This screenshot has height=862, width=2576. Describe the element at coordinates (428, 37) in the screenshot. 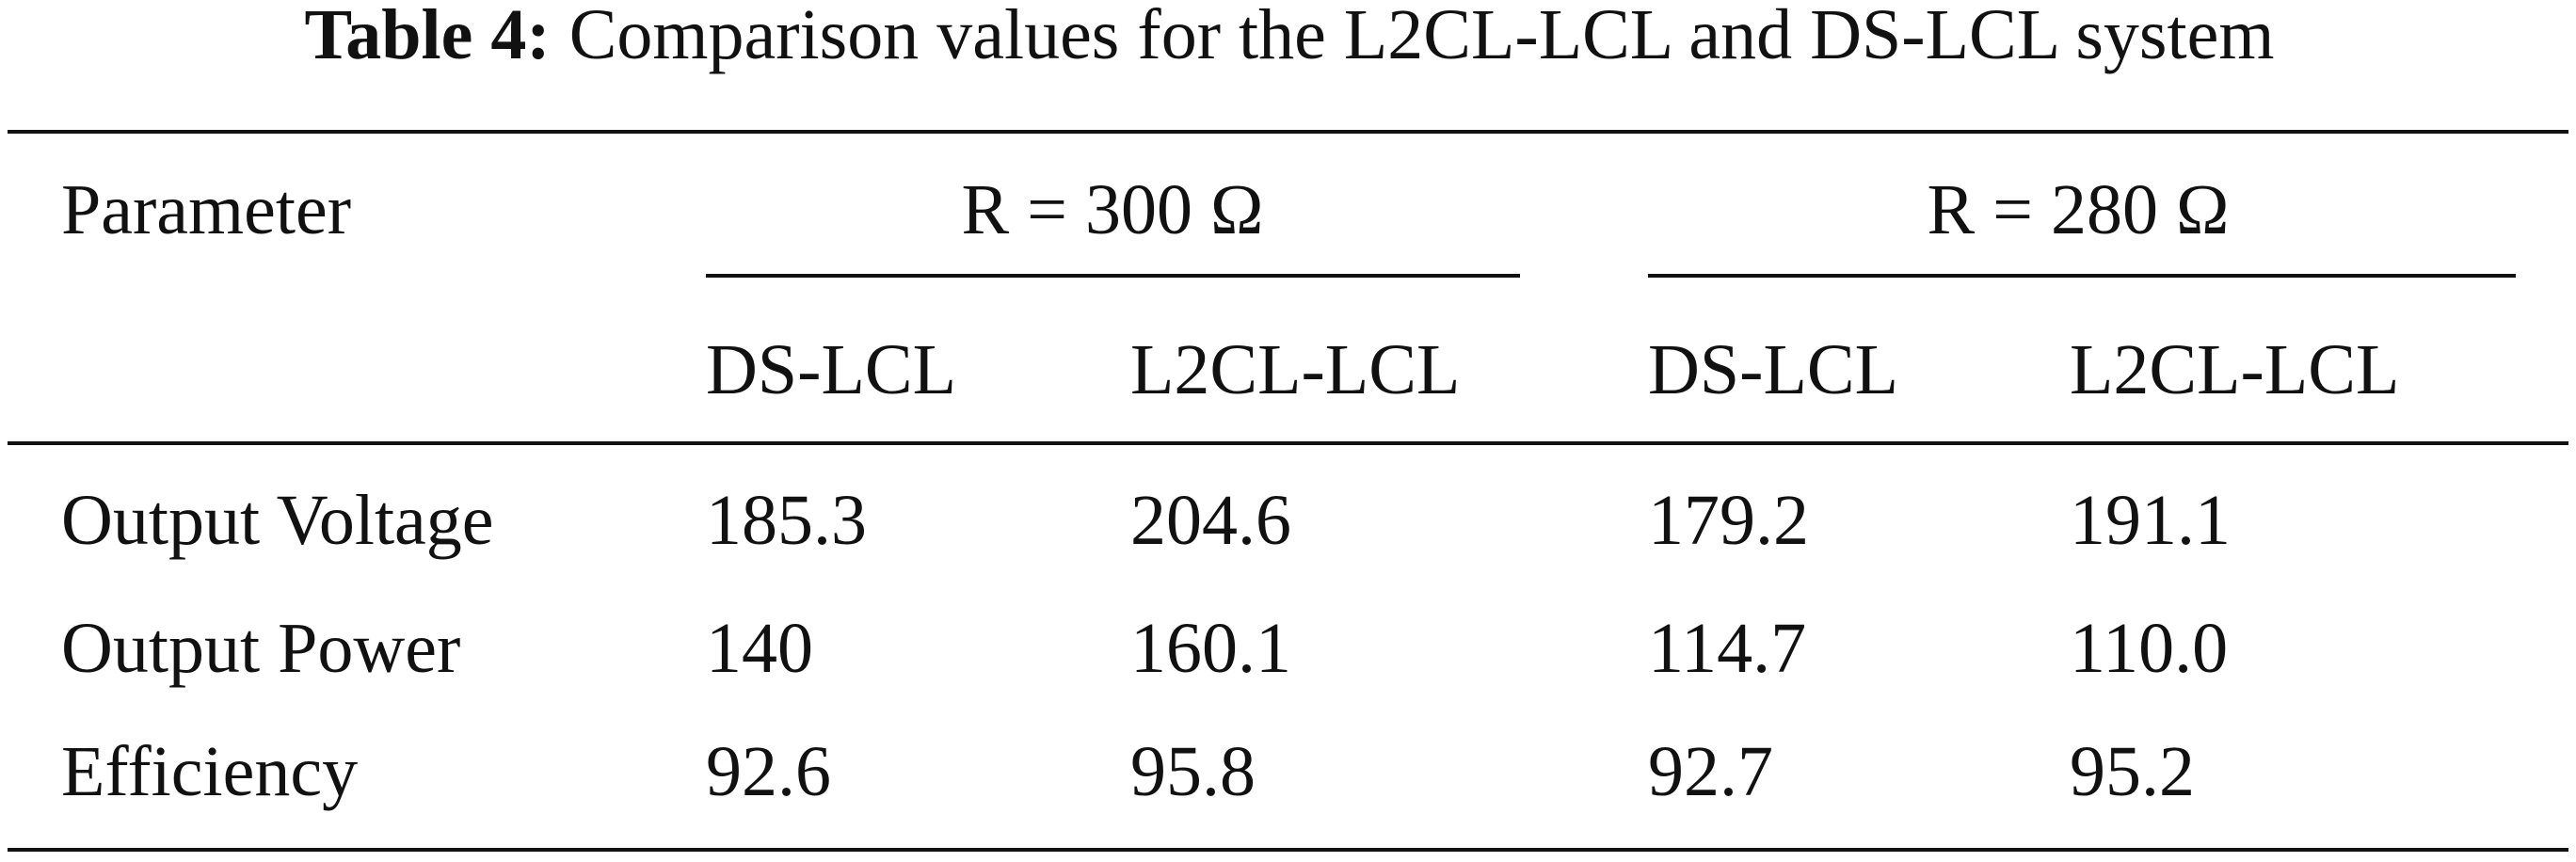

I see `caption-label: Table 4:` at that location.